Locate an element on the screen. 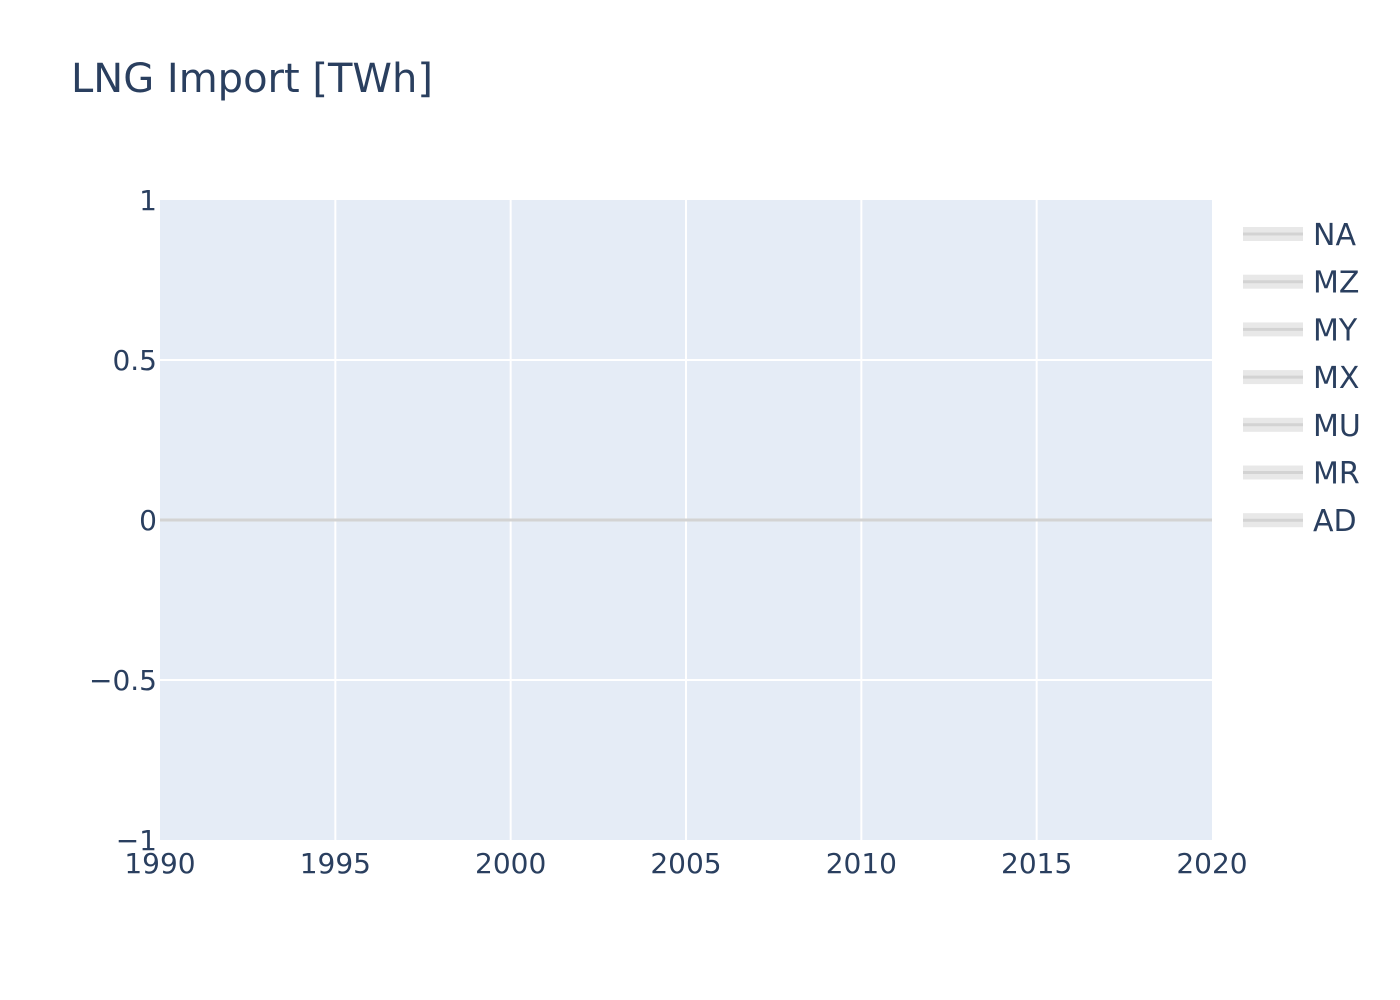 The height and width of the screenshot is (1000, 1400). legend-label: MX is located at coordinates (1336, 378).